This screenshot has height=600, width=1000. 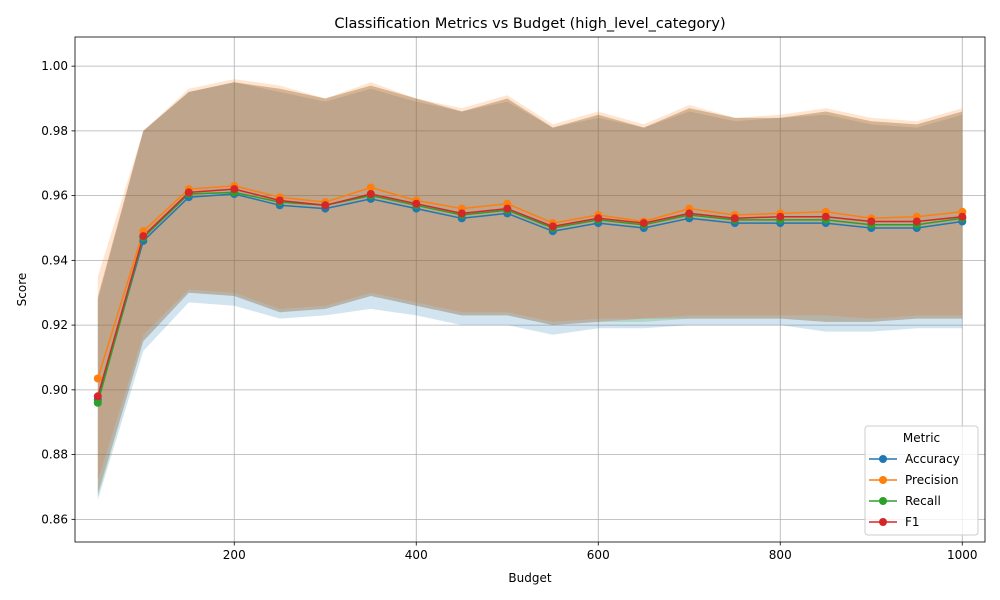 I want to click on legend-entry-precision: Precision, so click(x=914, y=480).